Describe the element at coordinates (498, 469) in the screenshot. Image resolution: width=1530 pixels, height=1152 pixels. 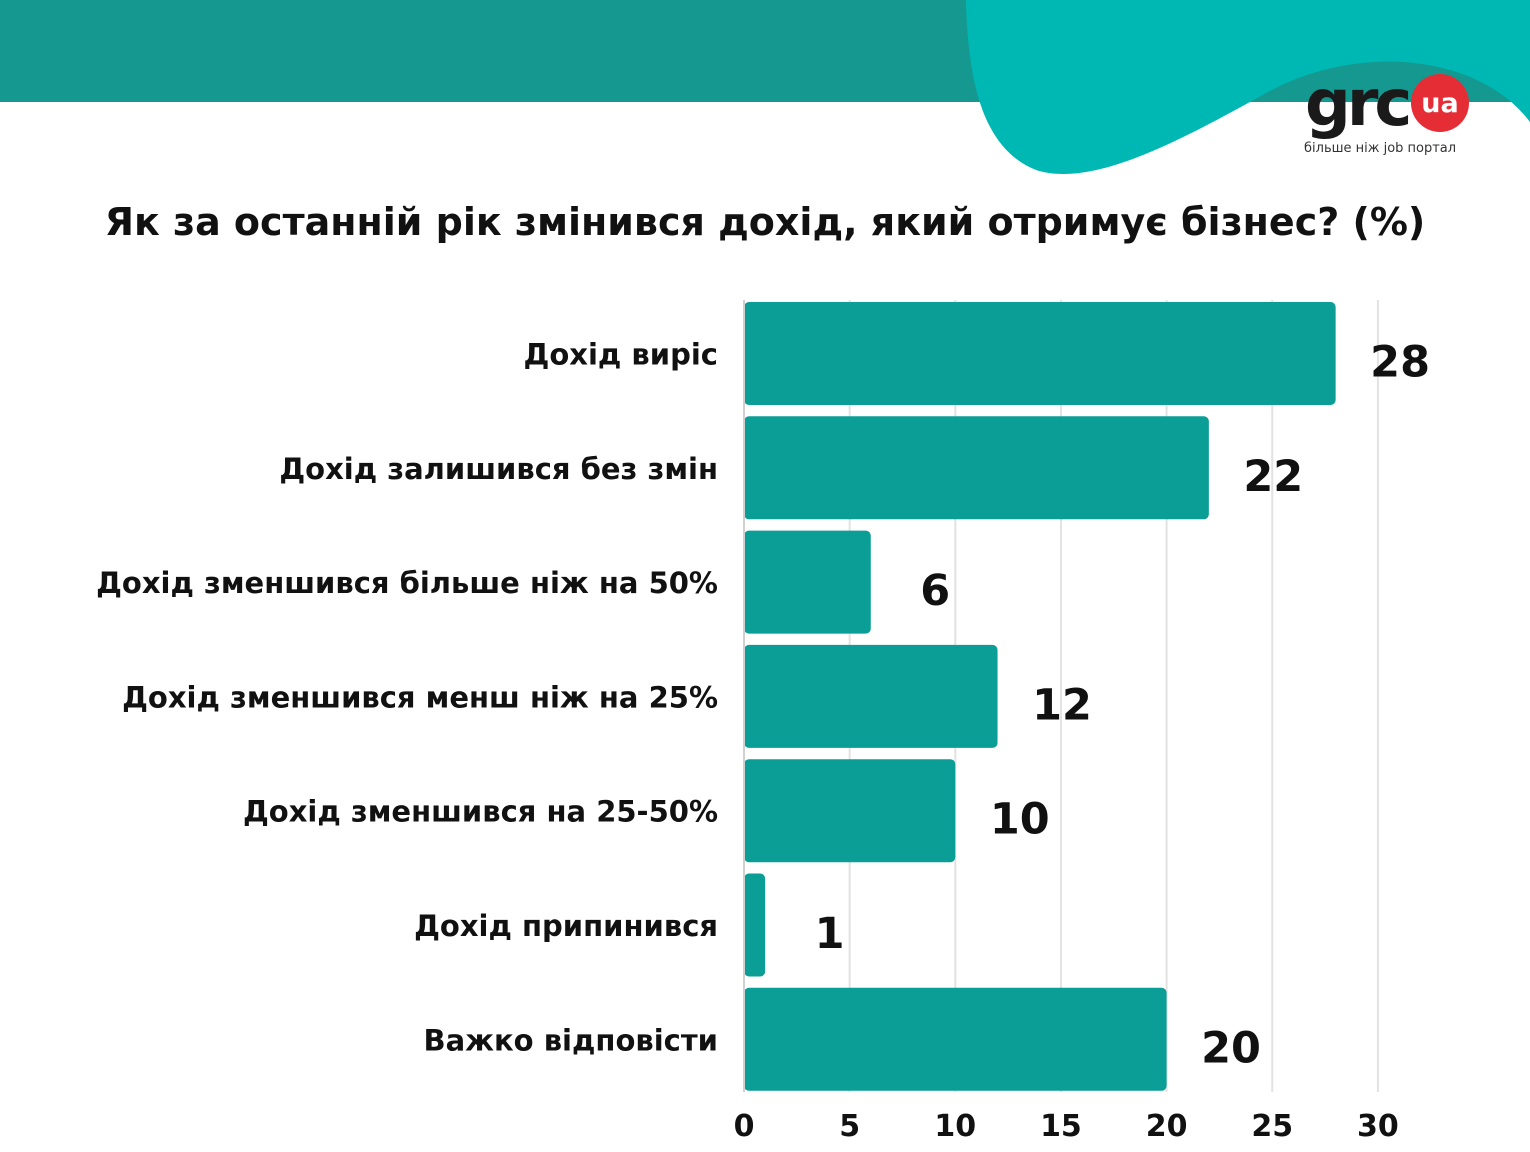
I see `category-label: Дохід залишився без змін` at that location.